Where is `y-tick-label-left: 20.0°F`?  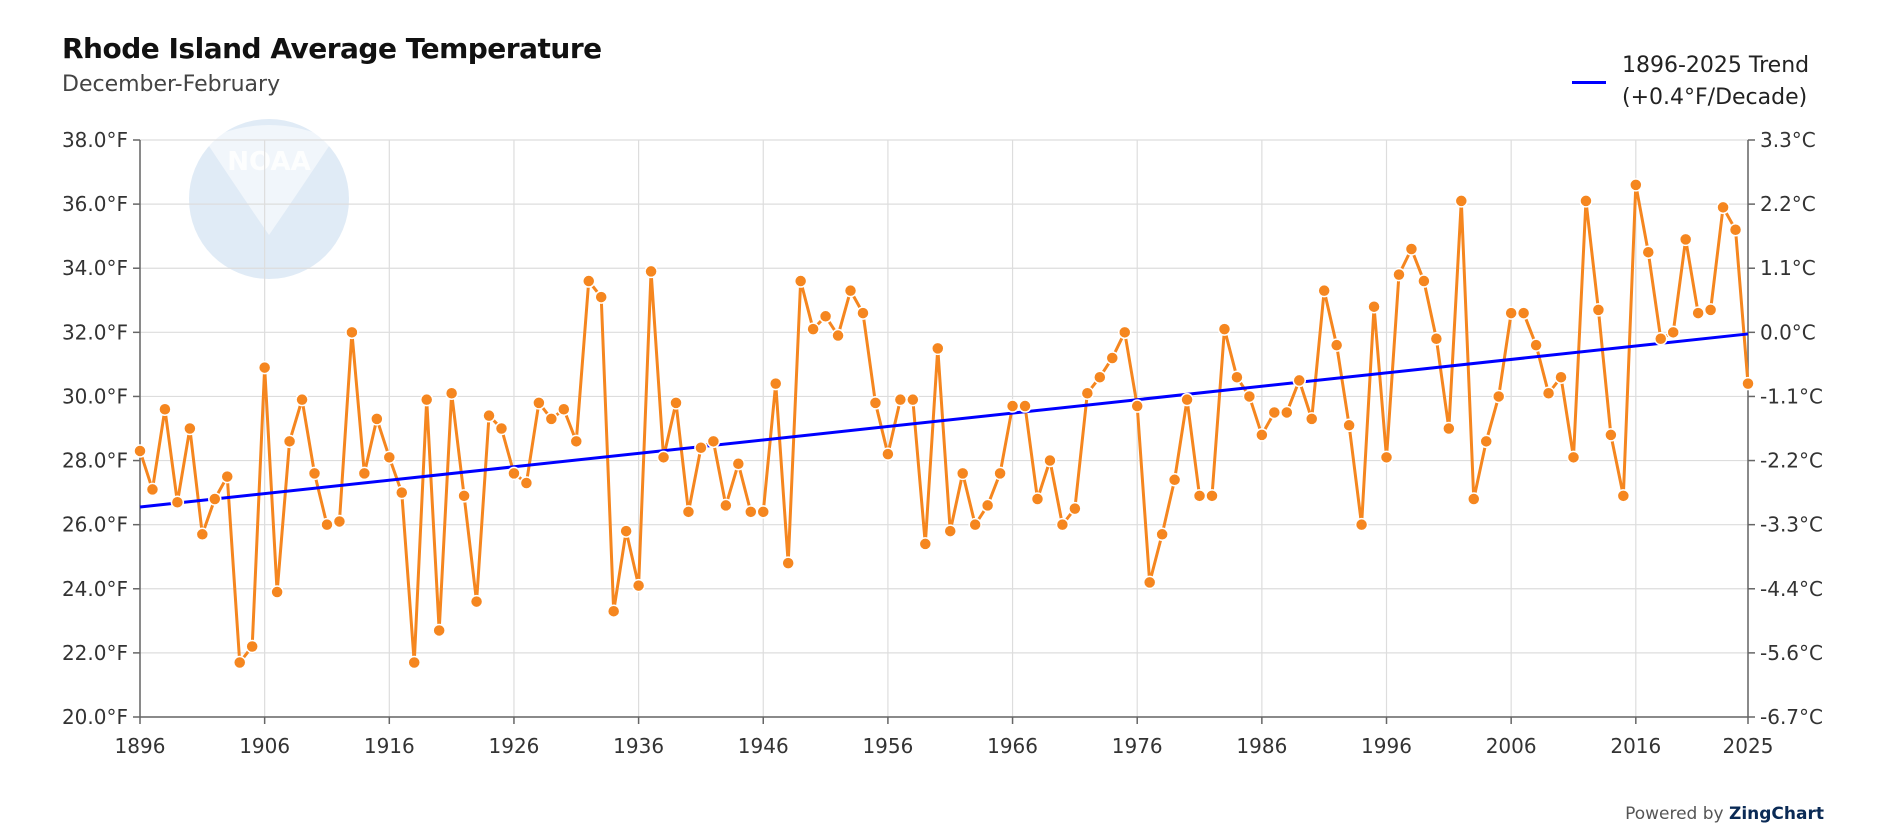 y-tick-label-left: 20.0°F is located at coordinates (95, 717).